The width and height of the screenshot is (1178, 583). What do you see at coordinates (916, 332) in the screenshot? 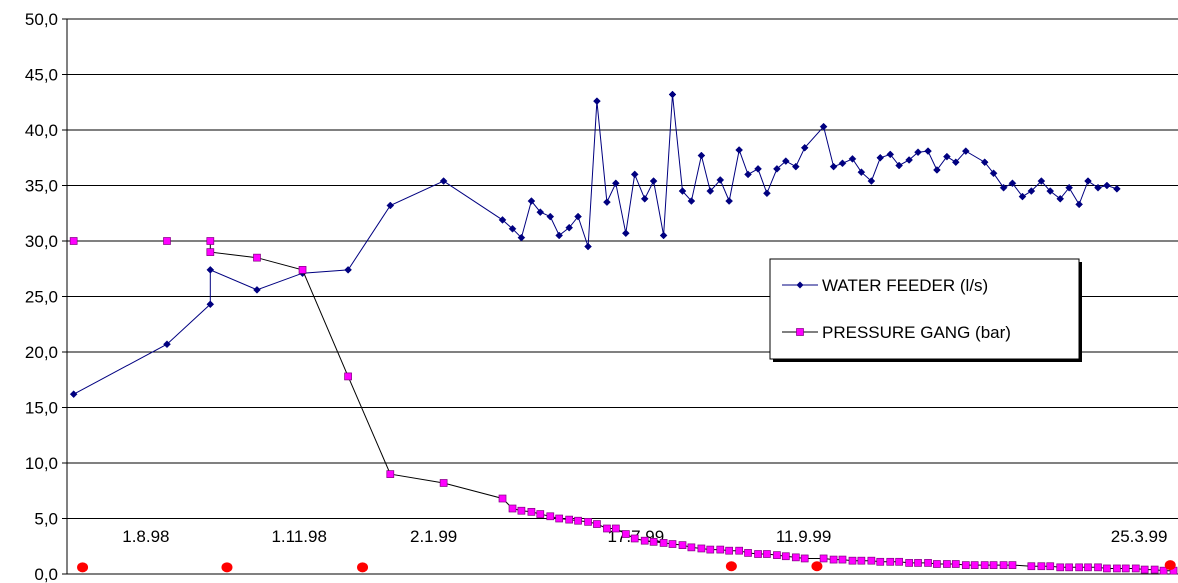
I see `legend-label: PRESSURE GANG (bar)` at bounding box center [916, 332].